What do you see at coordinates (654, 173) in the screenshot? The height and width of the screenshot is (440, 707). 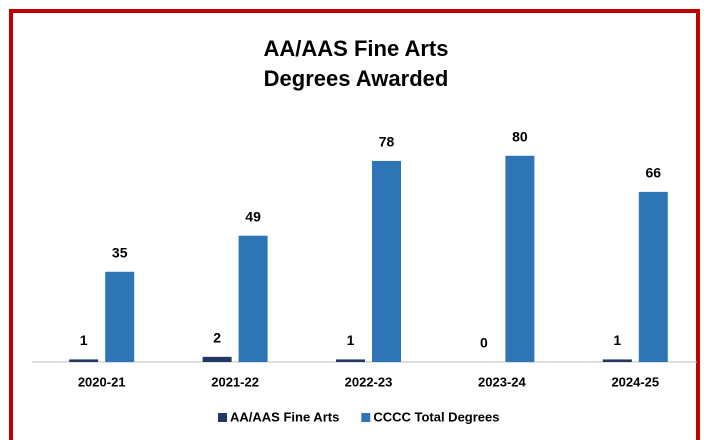 I see `data-label: 66` at bounding box center [654, 173].